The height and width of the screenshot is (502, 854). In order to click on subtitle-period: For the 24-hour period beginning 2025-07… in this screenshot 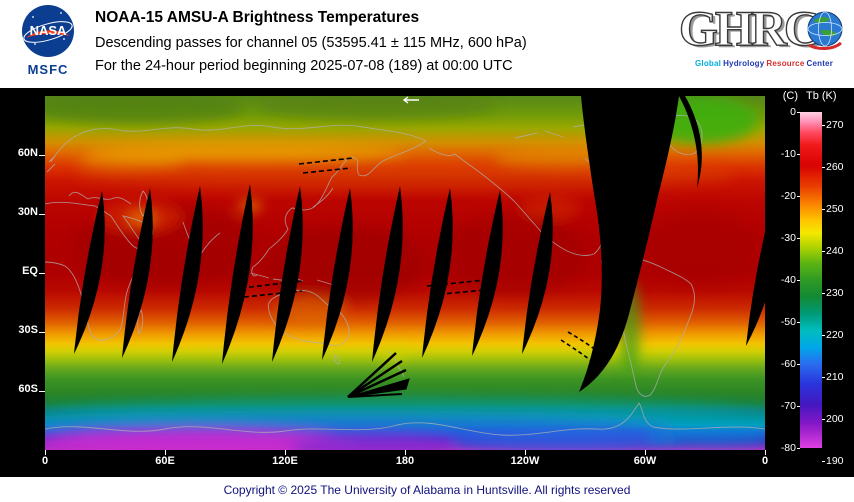, I will do `click(304, 66)`.